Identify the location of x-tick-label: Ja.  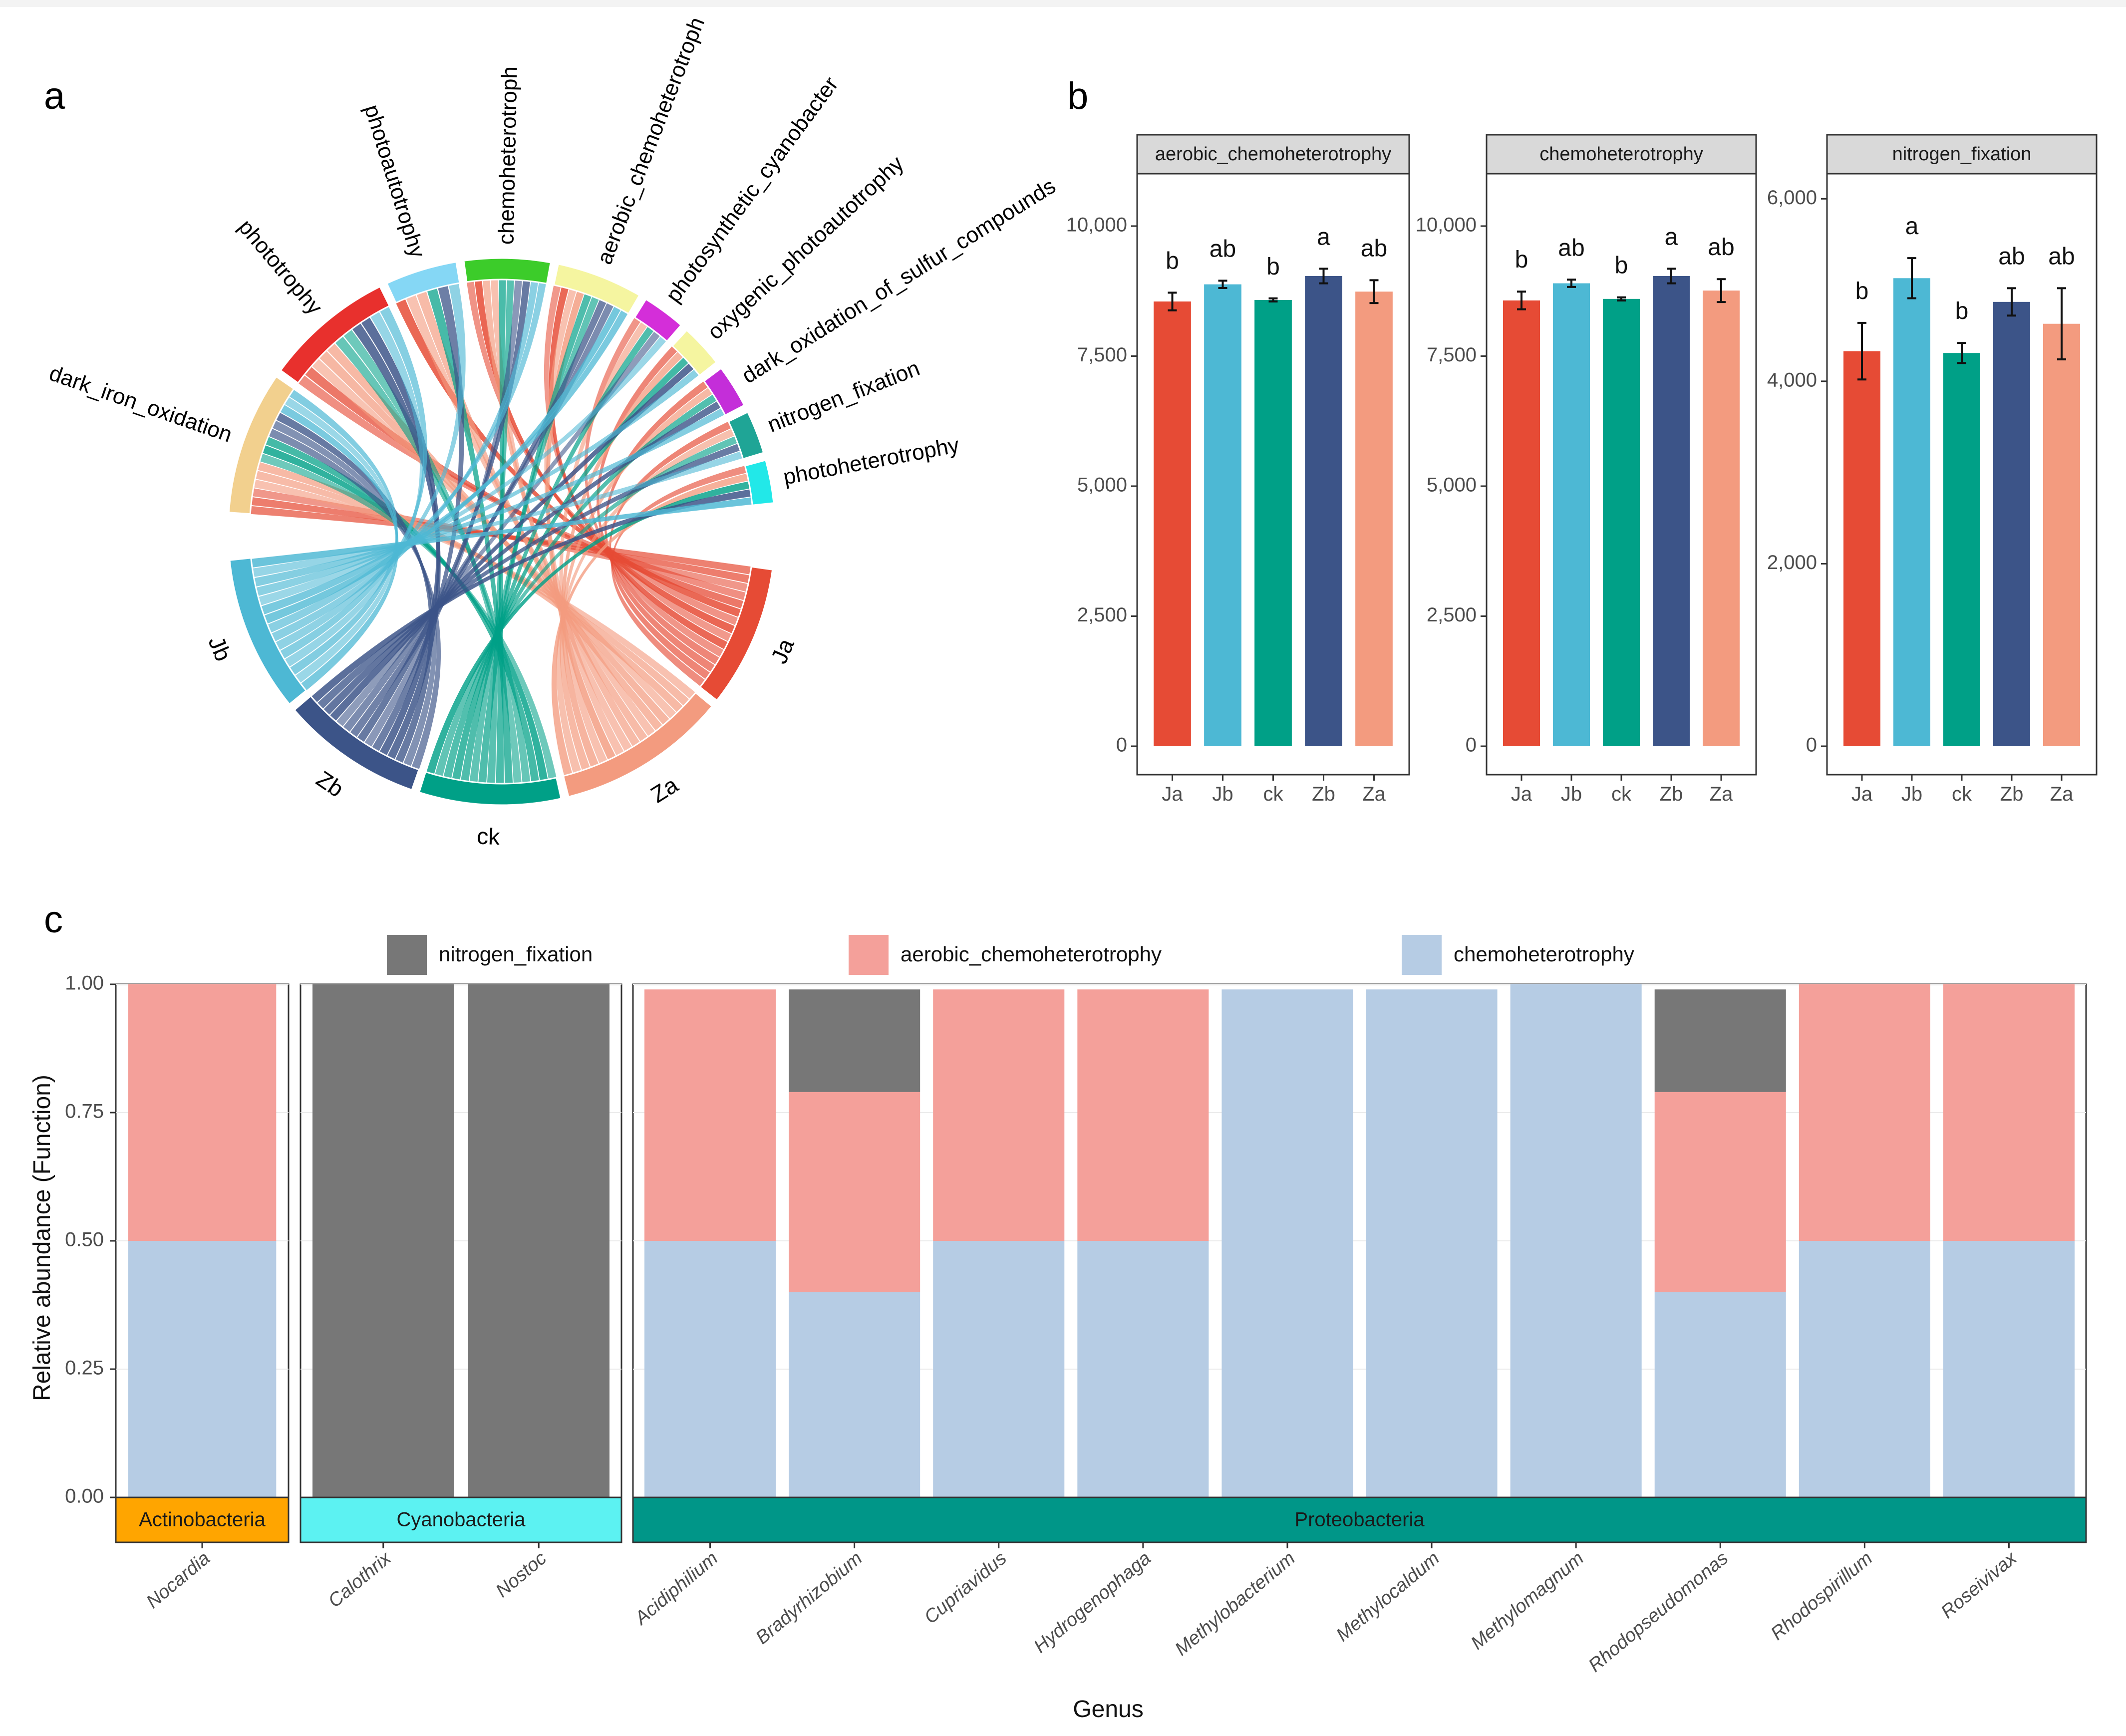
(1172, 794).